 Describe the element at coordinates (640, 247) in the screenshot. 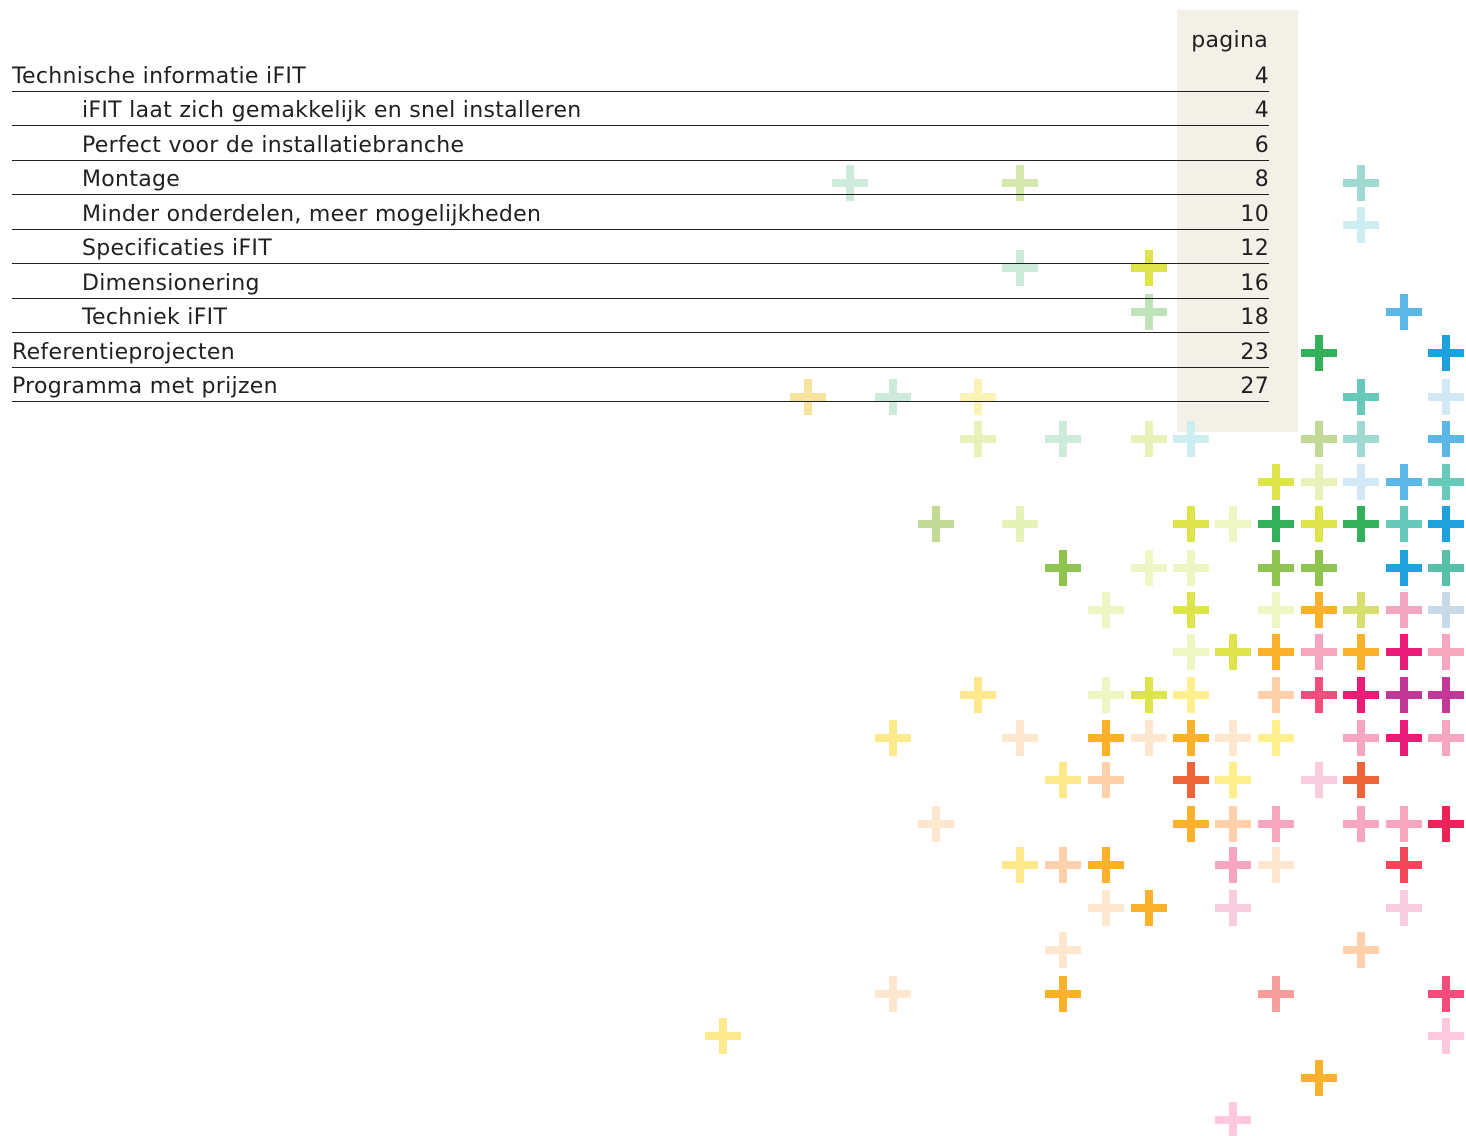

I see `toc-entry: Specificaties iFIT 12` at that location.